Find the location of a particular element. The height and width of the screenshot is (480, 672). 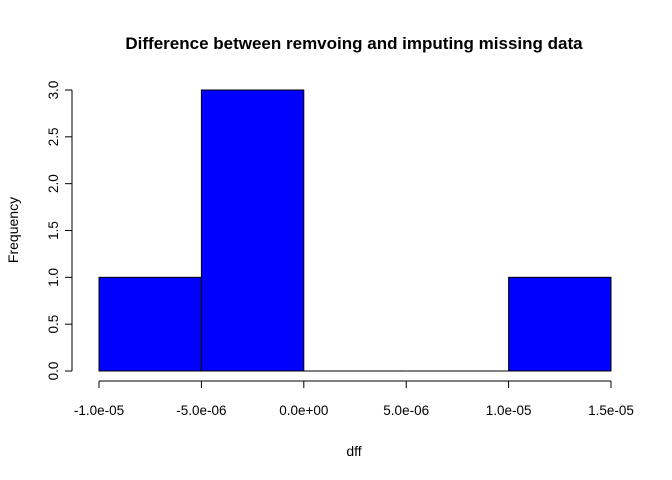

y-tick-label: 1.5 is located at coordinates (53, 230).